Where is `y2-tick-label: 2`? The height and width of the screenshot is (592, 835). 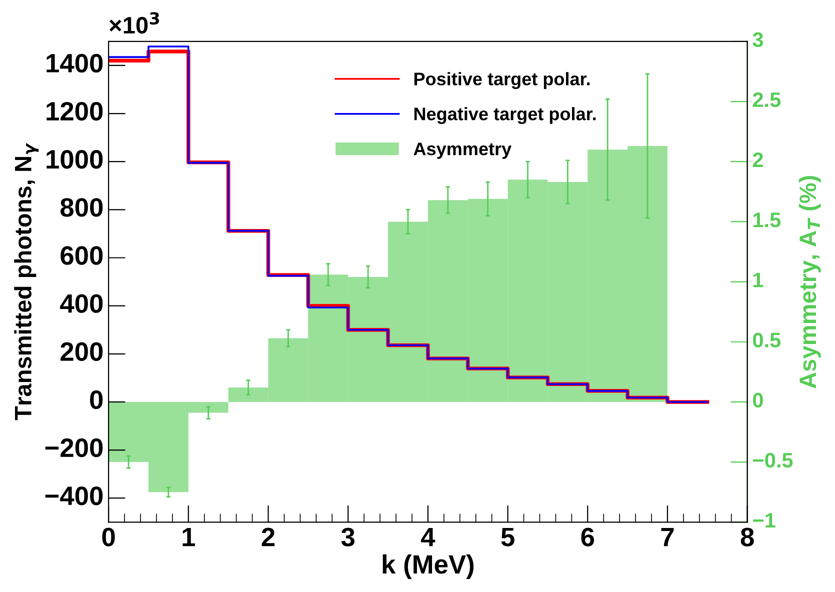
y2-tick-label: 2 is located at coordinates (757, 160).